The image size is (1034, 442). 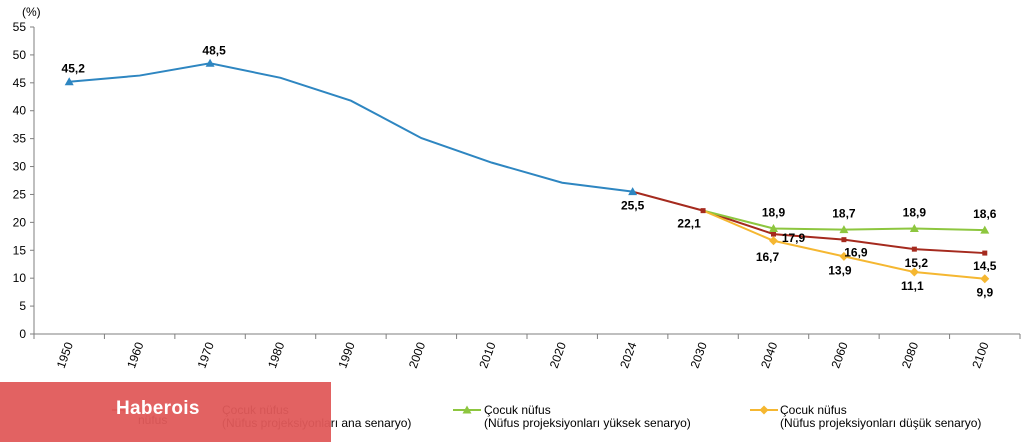 I want to click on x-tick-label: 1980, so click(x=276, y=355).